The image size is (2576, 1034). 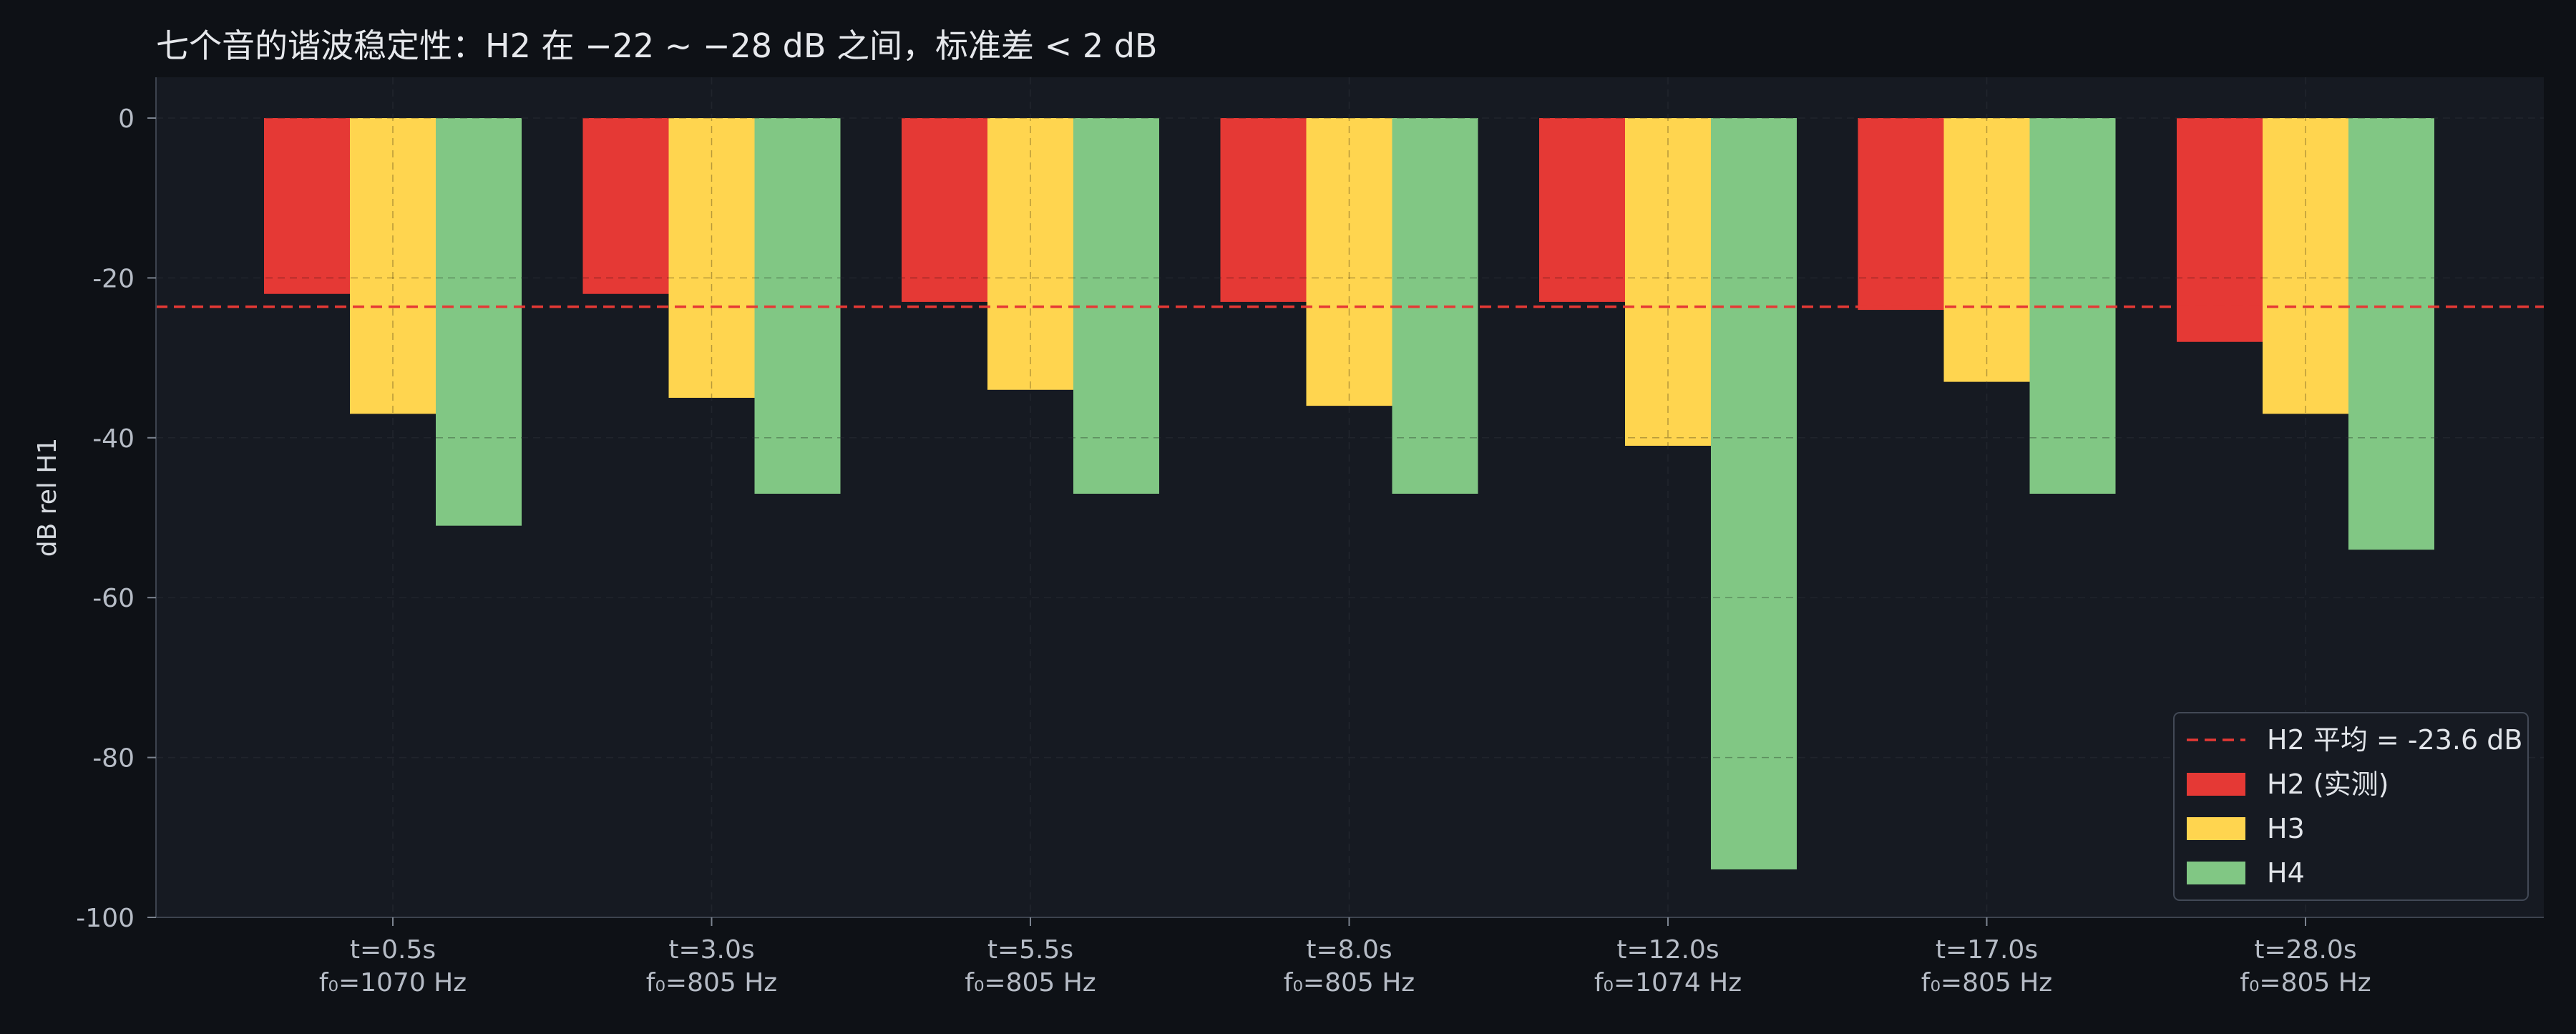 What do you see at coordinates (113, 759) in the screenshot?
I see `y-tick-label: -80` at bounding box center [113, 759].